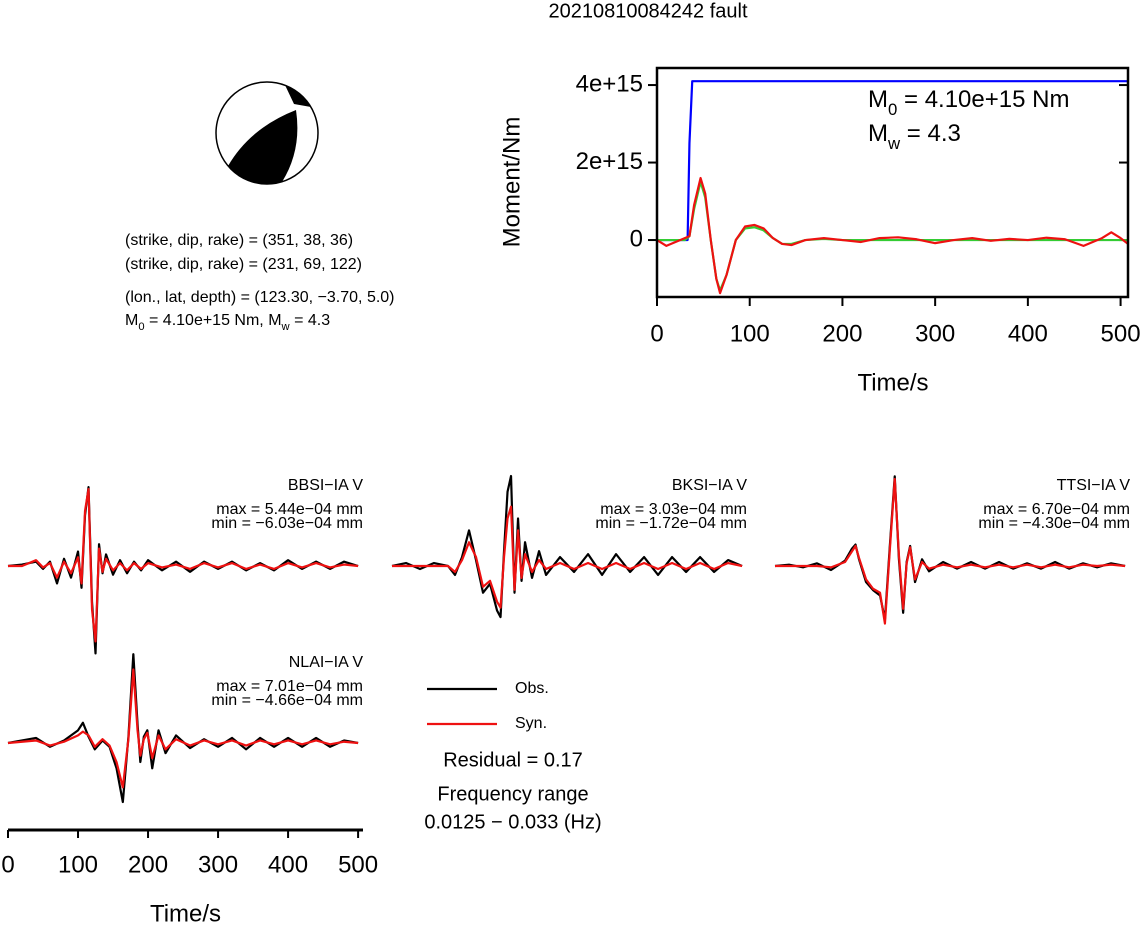 This screenshot has height=927, width=1143. I want to click on y-tick-label: 4e+15, so click(609, 83).